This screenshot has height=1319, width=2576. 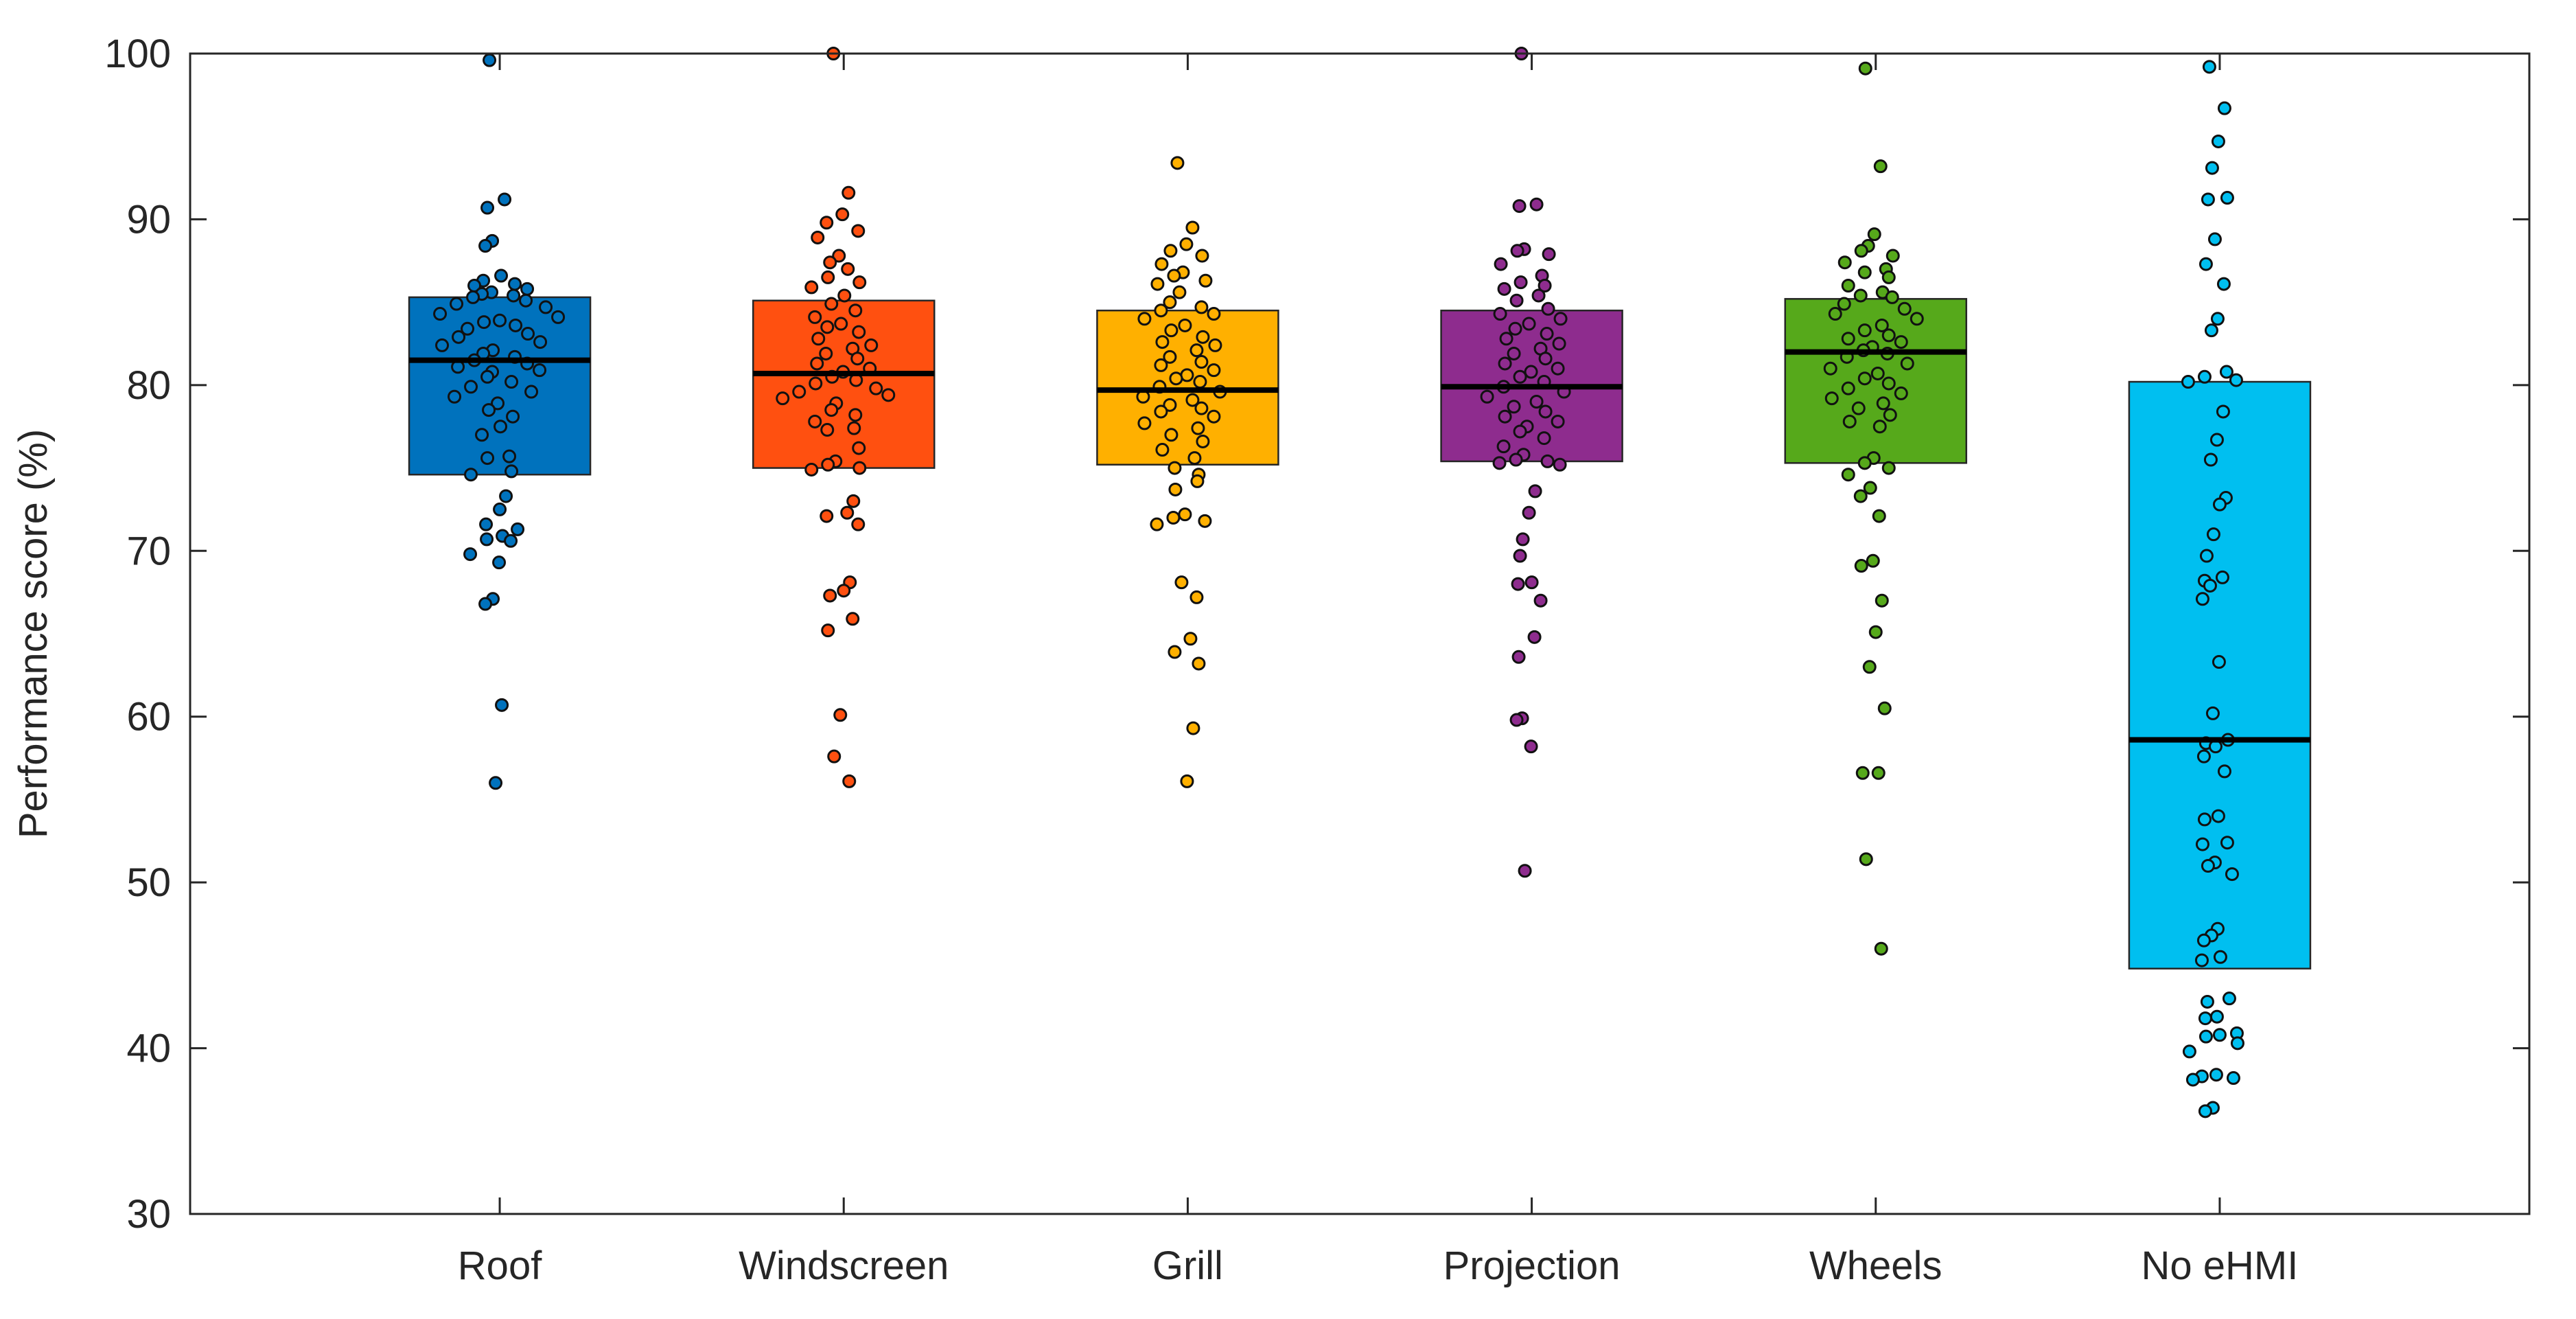 What do you see at coordinates (1875, 1265) in the screenshot?
I see `x-tick-label: Wheels` at bounding box center [1875, 1265].